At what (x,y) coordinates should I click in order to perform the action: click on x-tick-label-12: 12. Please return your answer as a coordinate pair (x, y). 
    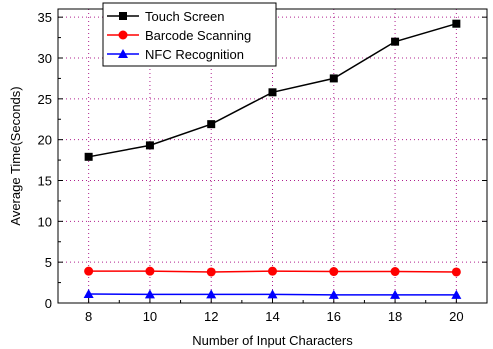
    Looking at the image, I should click on (211, 316).